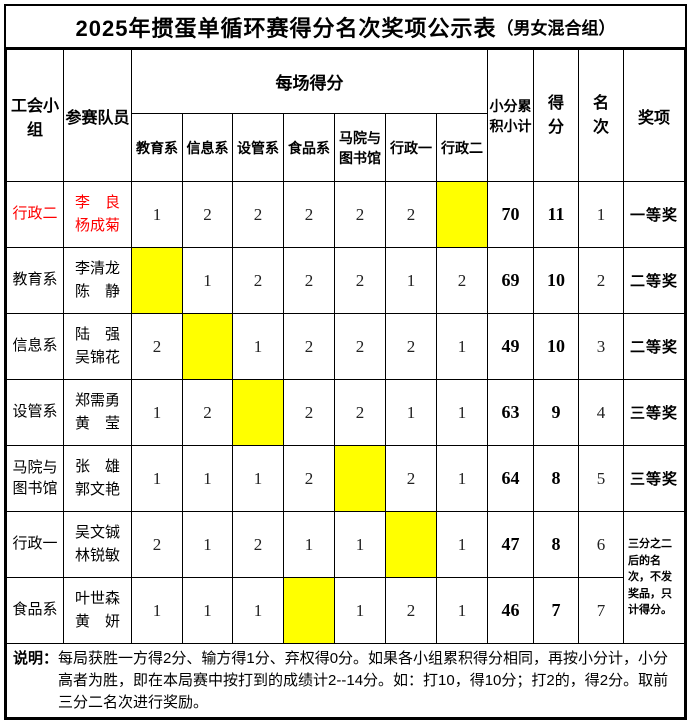  Describe the element at coordinates (35, 280) in the screenshot. I see `group-name: 教育系` at that location.